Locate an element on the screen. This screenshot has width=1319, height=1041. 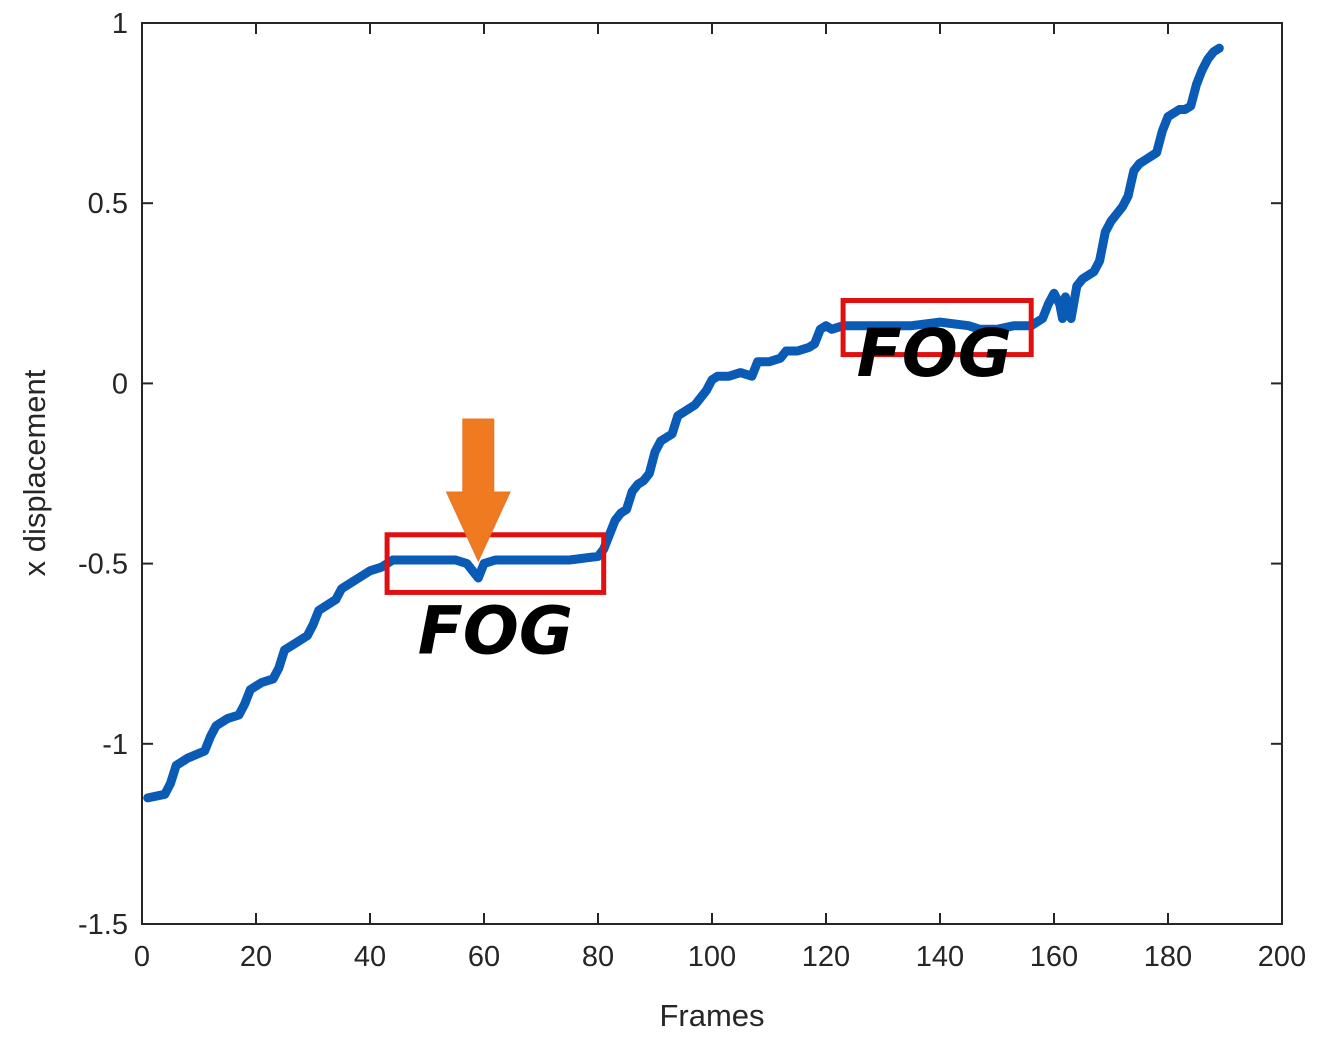
arrow-down-icon is located at coordinates (478, 490).